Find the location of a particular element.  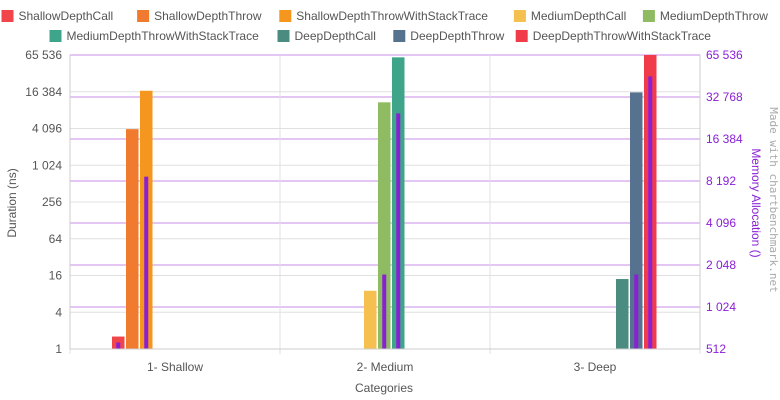

legend-item: ShallowDepthThrow is located at coordinates (199, 16).